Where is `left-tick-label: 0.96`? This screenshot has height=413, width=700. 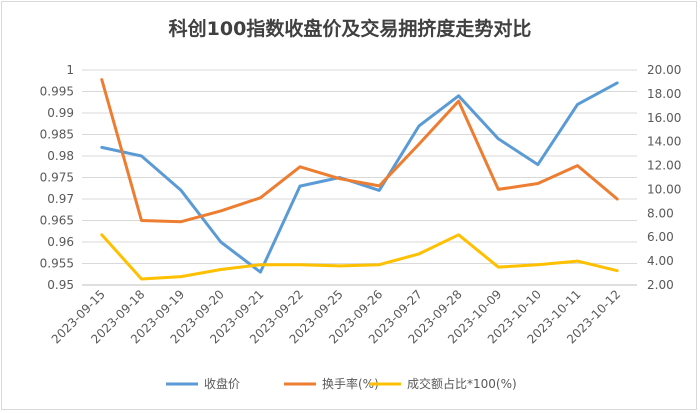
left-tick-label: 0.96 is located at coordinates (60, 242).